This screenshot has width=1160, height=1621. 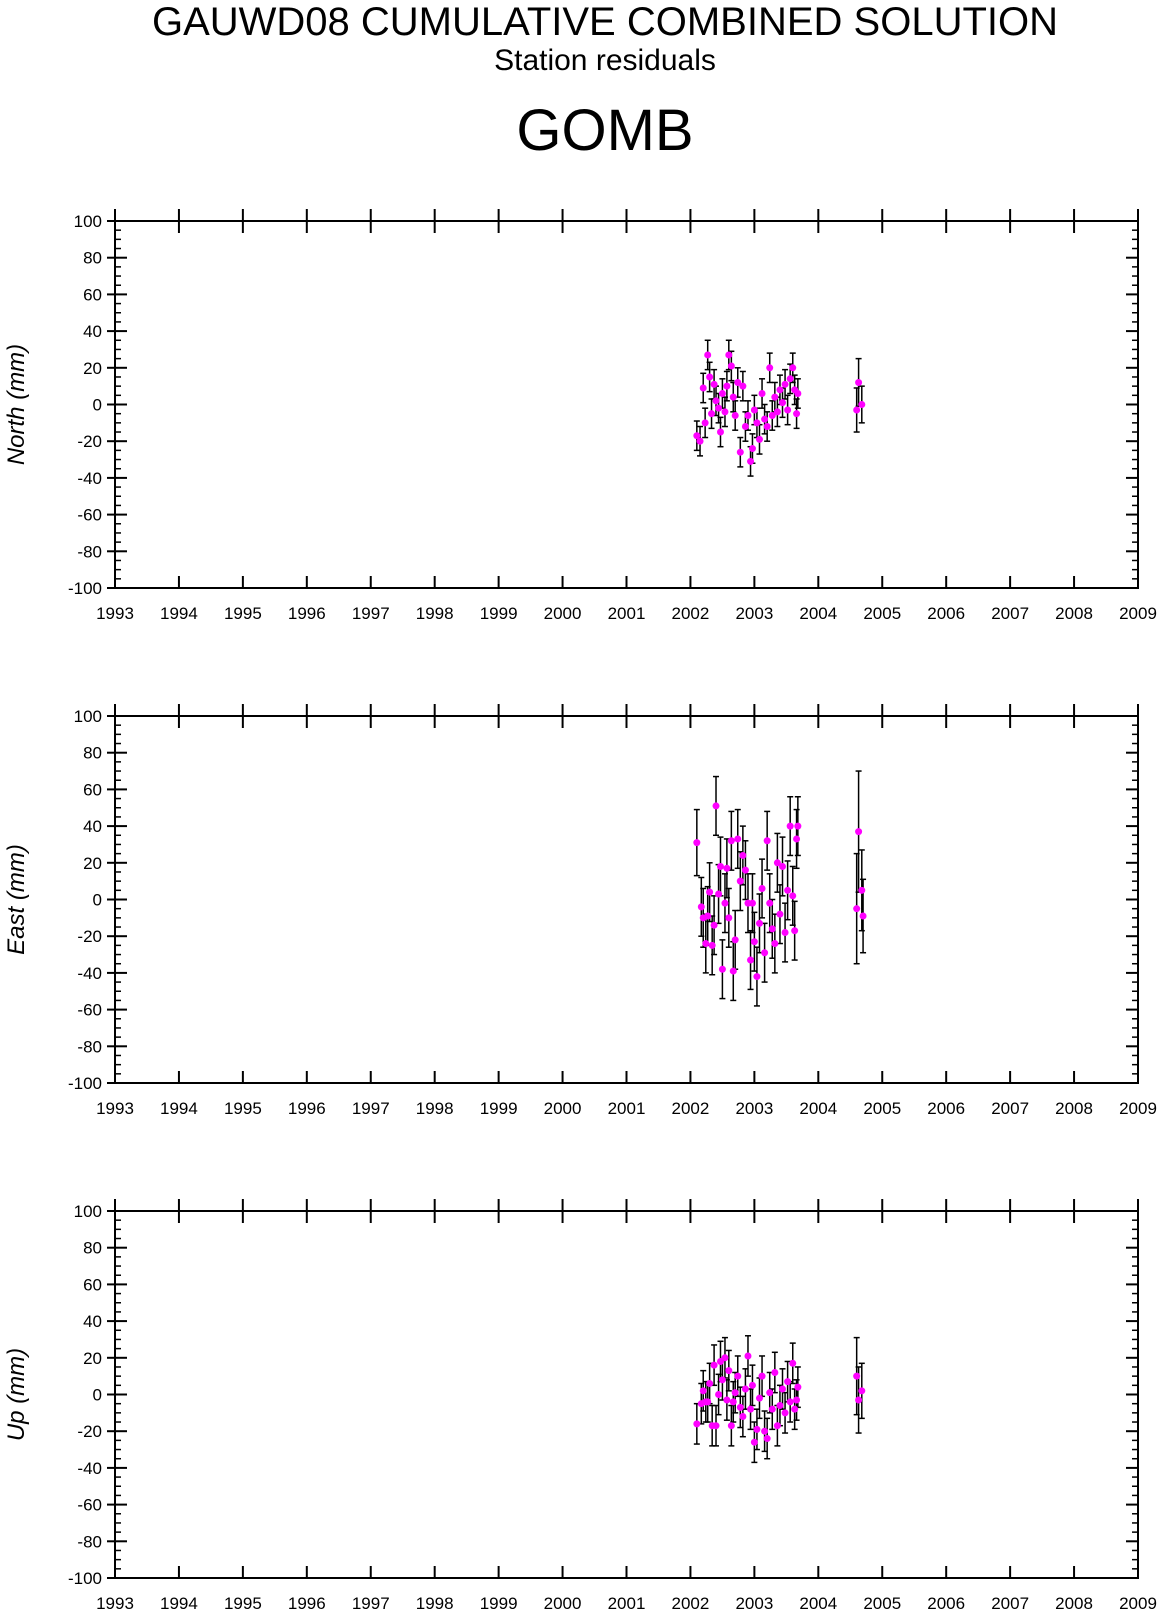 What do you see at coordinates (243, 1603) in the screenshot?
I see `x-tick-label: 1995` at bounding box center [243, 1603].